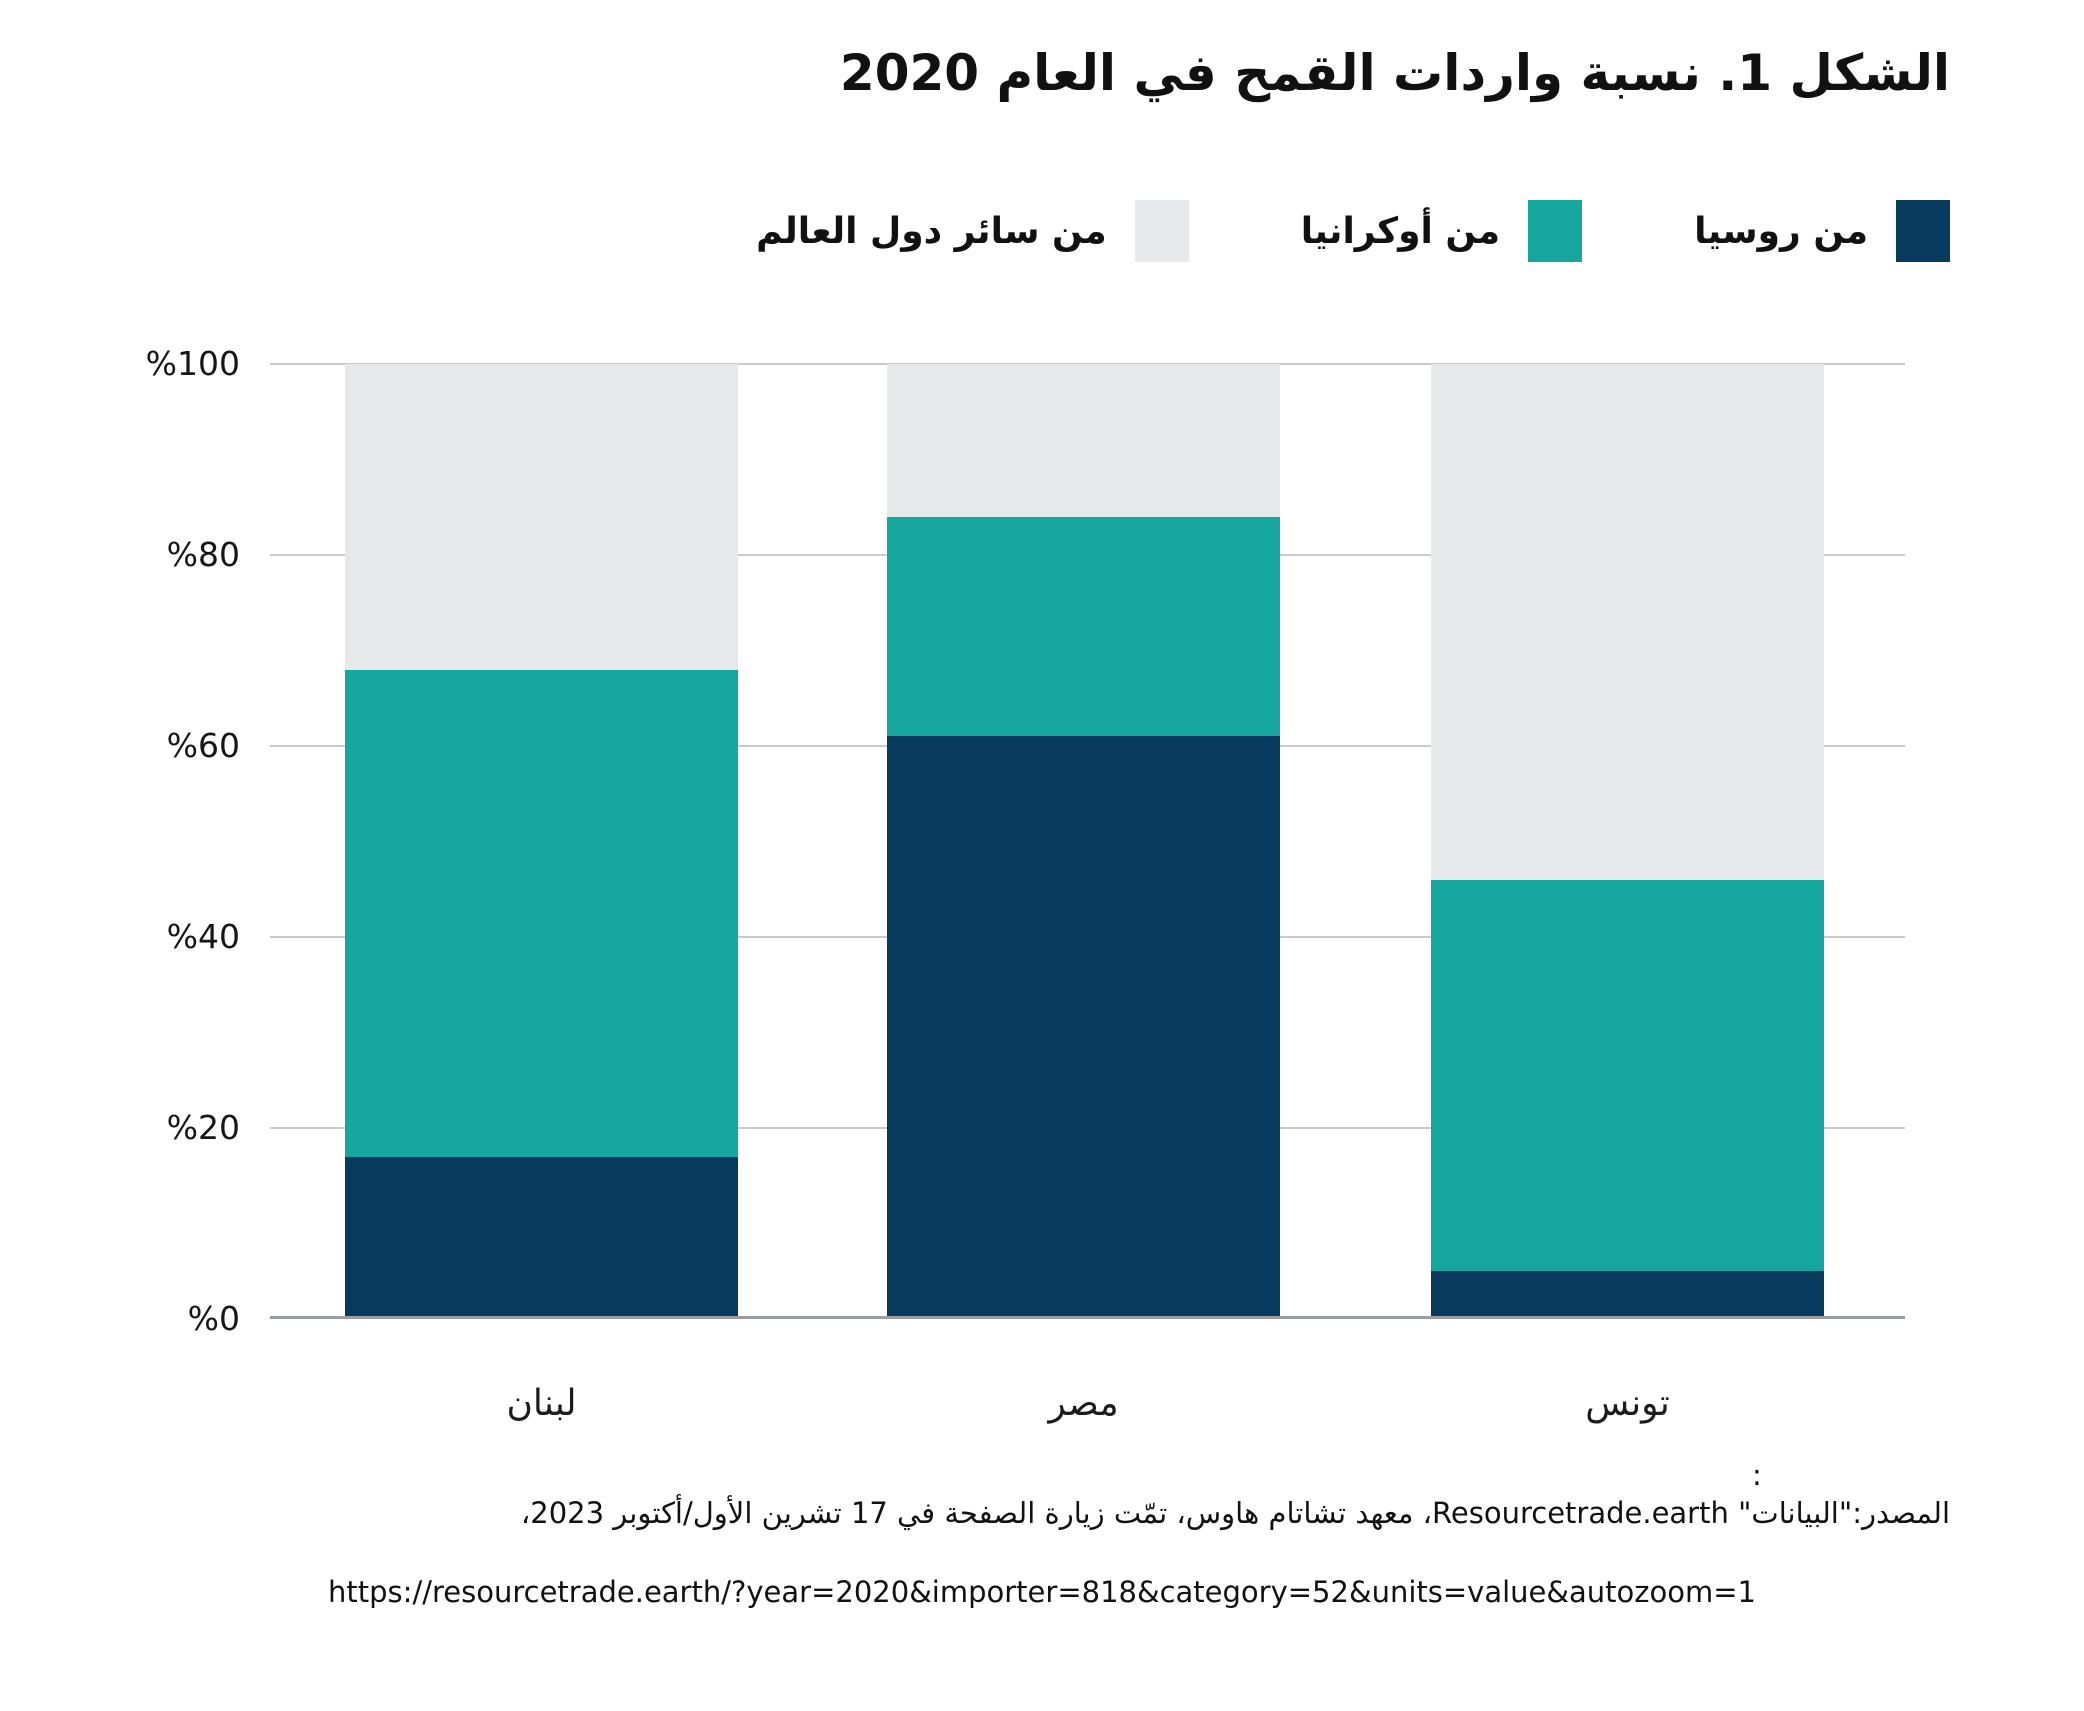 This screenshot has width=2084, height=1711. What do you see at coordinates (1087, 364) in the screenshot?
I see `gridline-100pct` at bounding box center [1087, 364].